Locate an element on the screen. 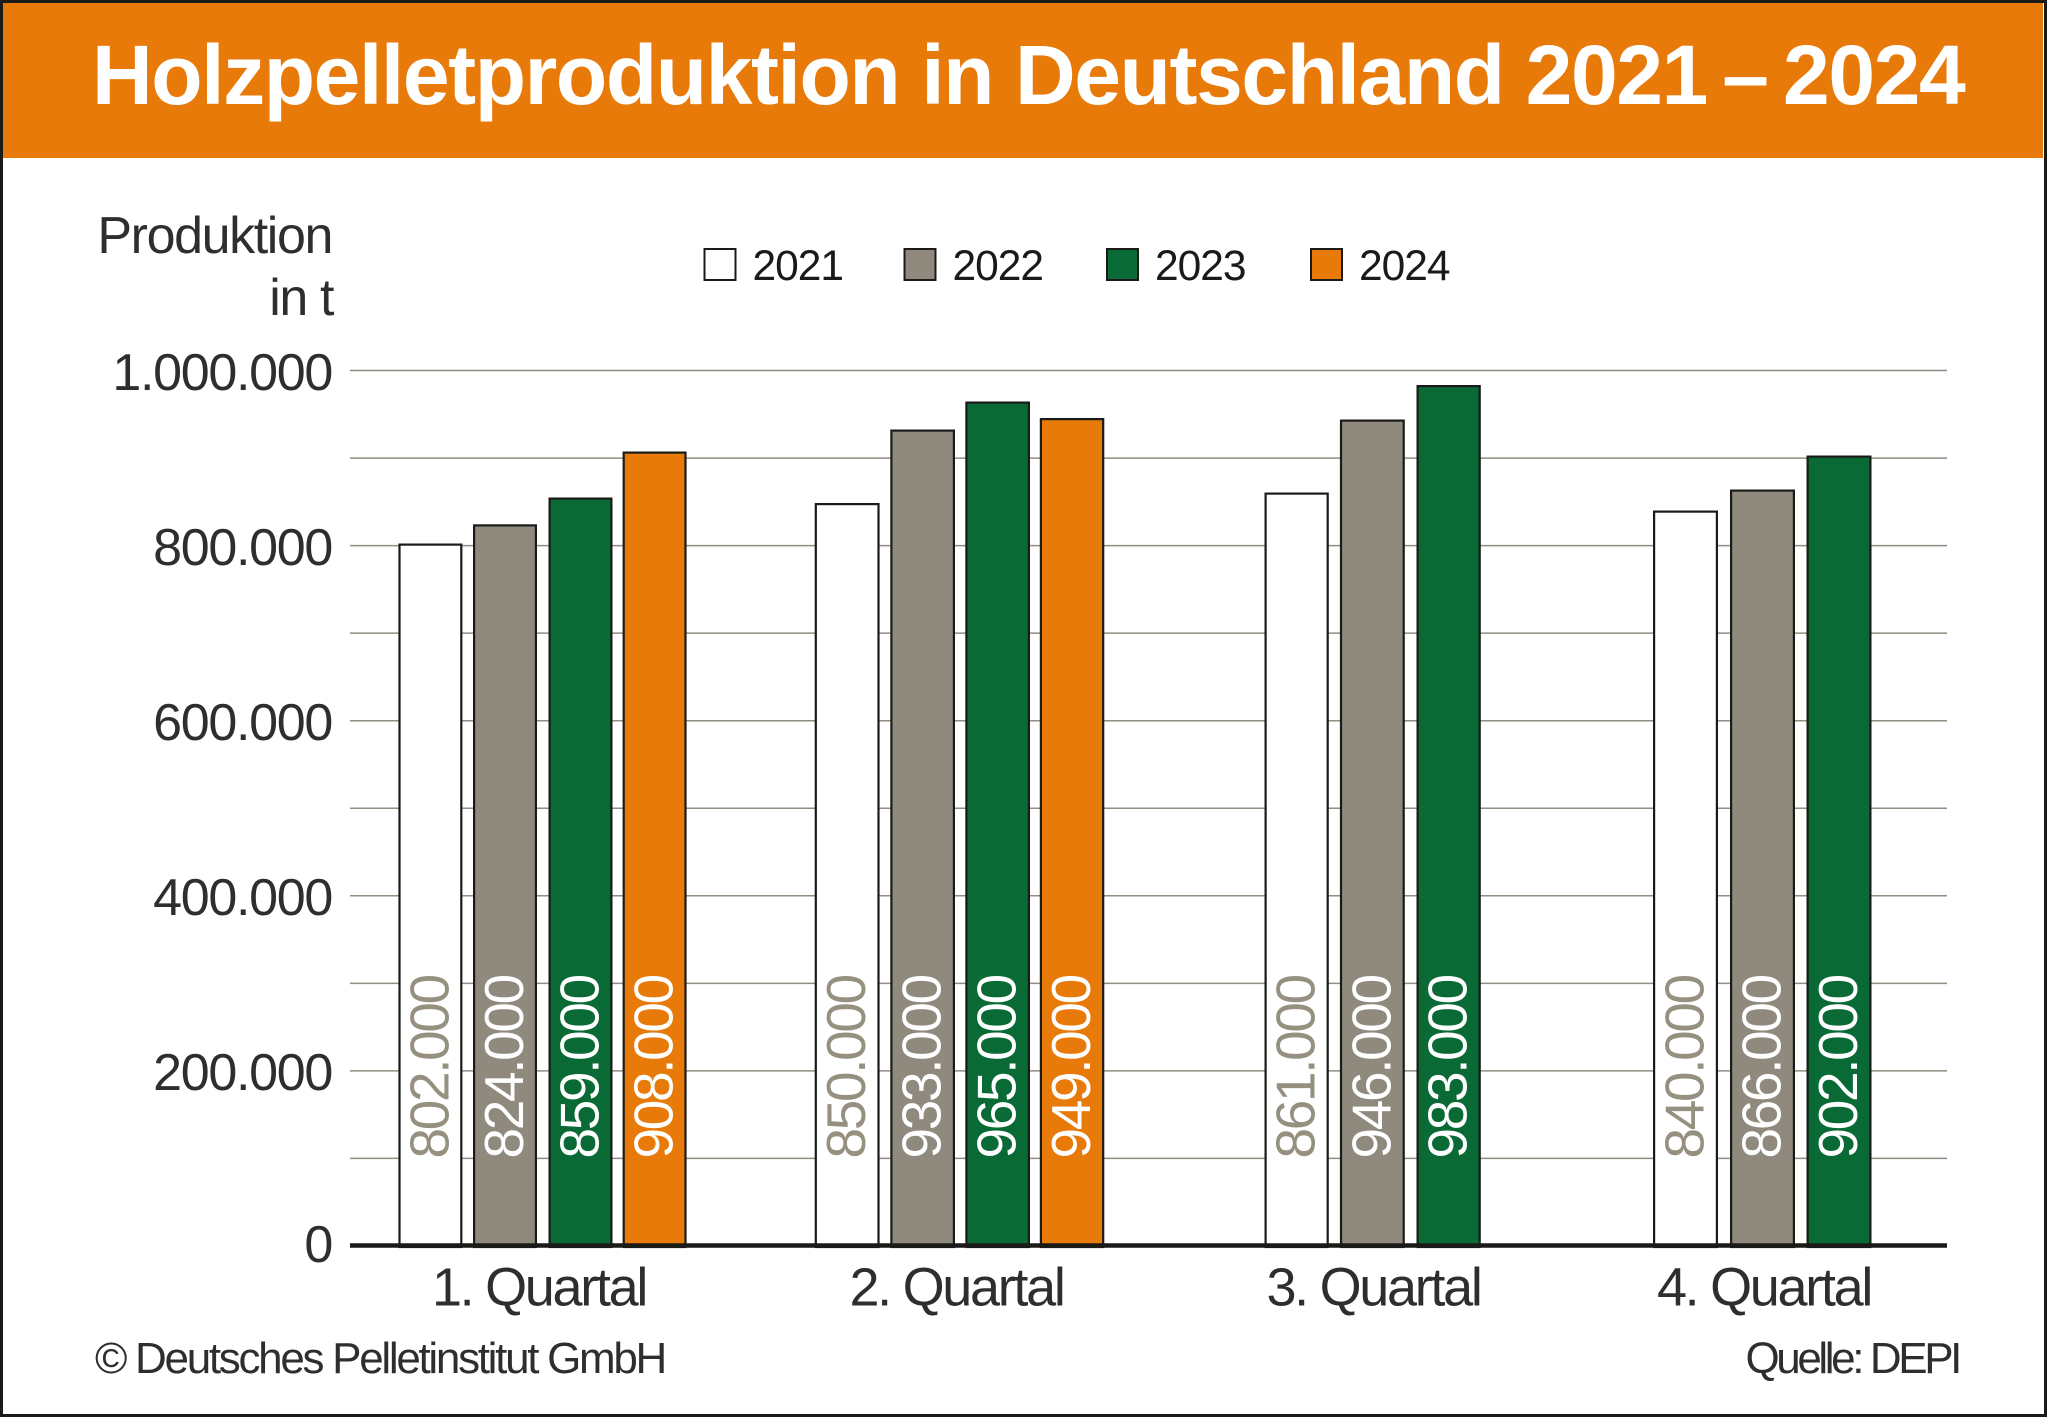 The image size is (2047, 1417). svg-text: Produktion is located at coordinates (214, 236).